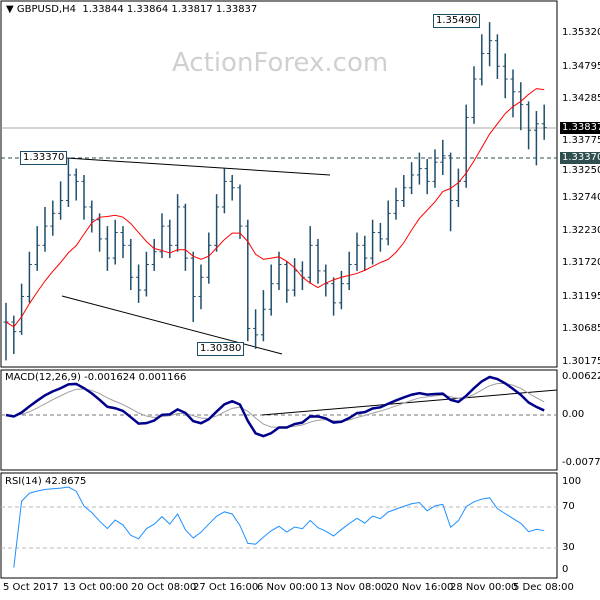 Image resolution: width=600 pixels, height=600 pixels. I want to click on time-tick: 28 Nov 00:00, so click(484, 587).